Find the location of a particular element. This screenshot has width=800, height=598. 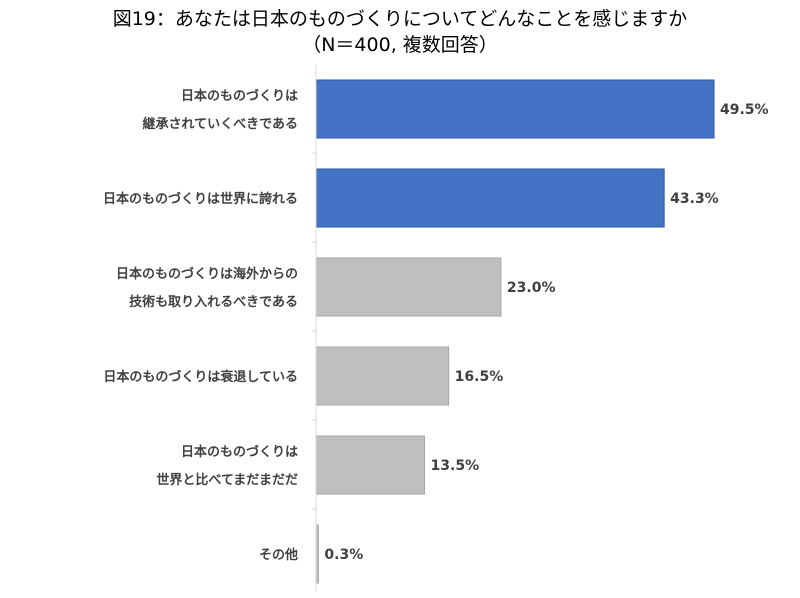

value-label-1: 43.3% is located at coordinates (694, 199).